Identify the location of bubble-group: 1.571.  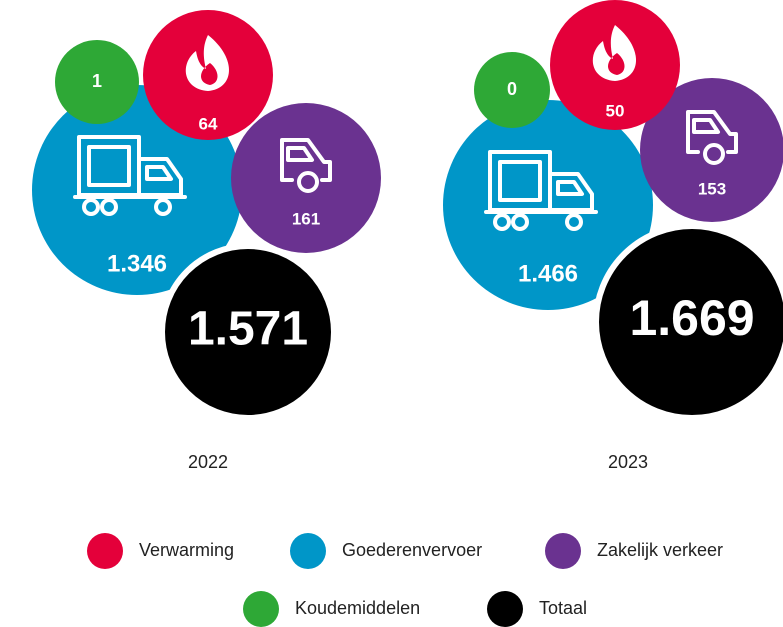
(248, 332).